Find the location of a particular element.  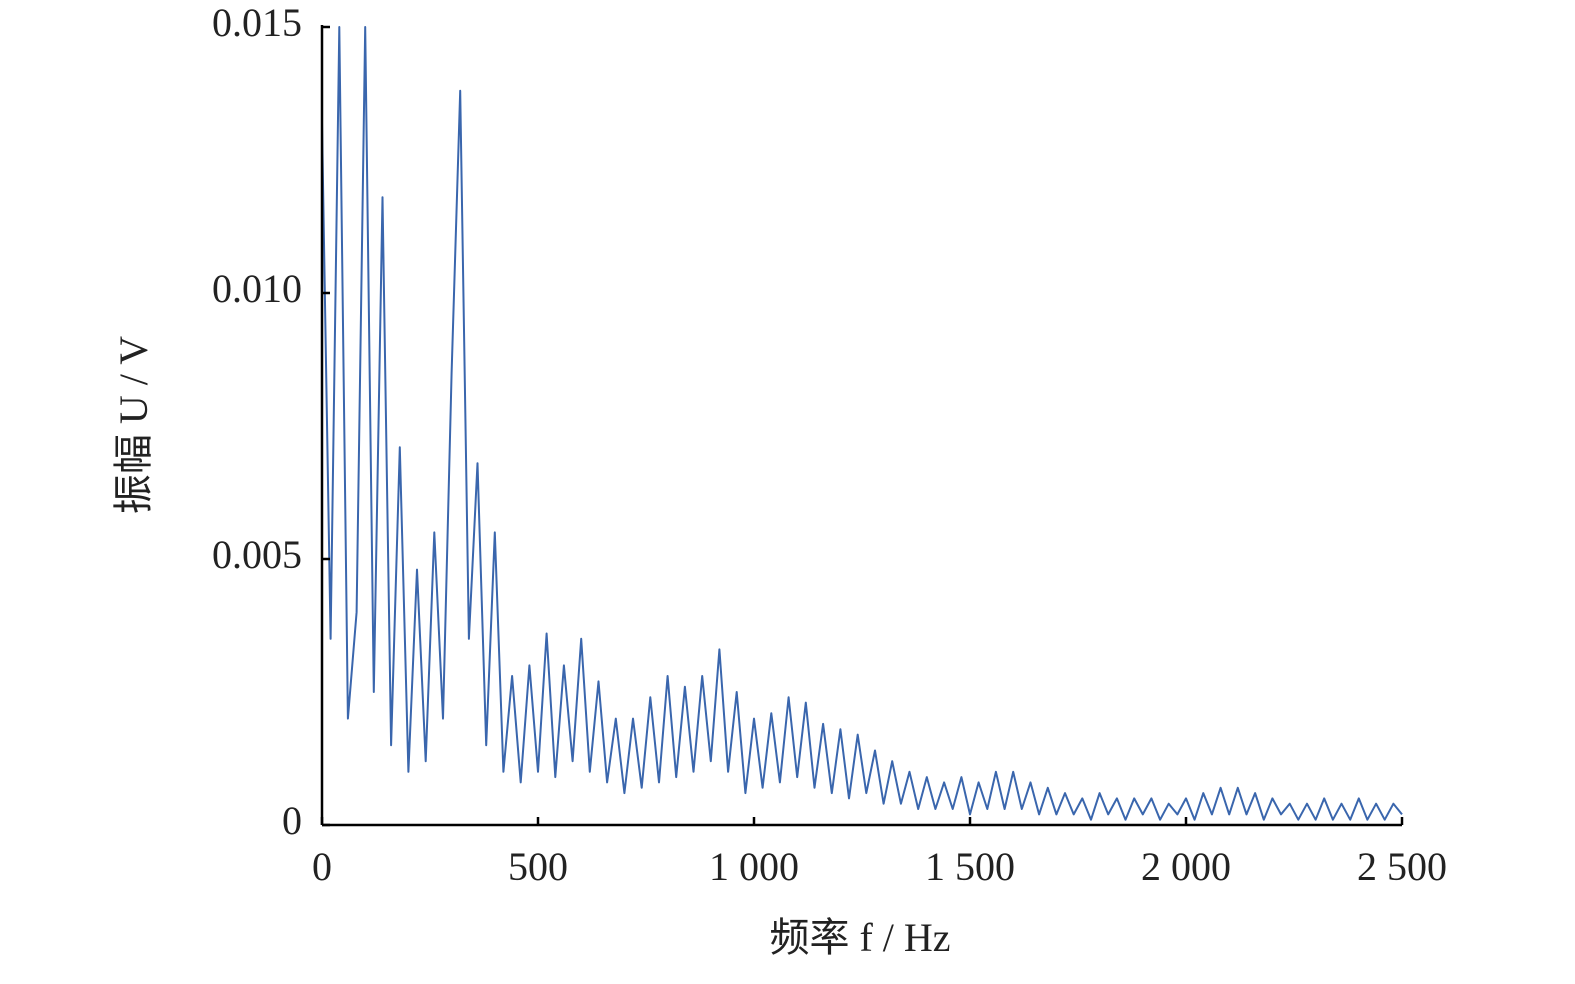

x-tick-label: 1 000 is located at coordinates (754, 866).